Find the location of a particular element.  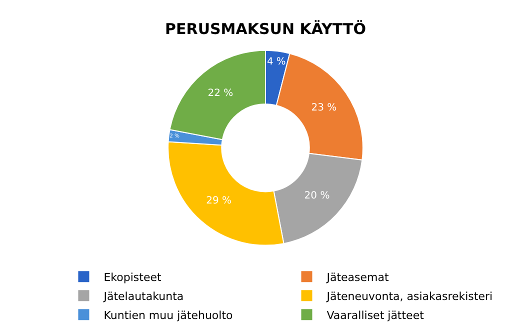

chart-title: PERUSMAKSUN KÄYTTÖ is located at coordinates (265, 29).